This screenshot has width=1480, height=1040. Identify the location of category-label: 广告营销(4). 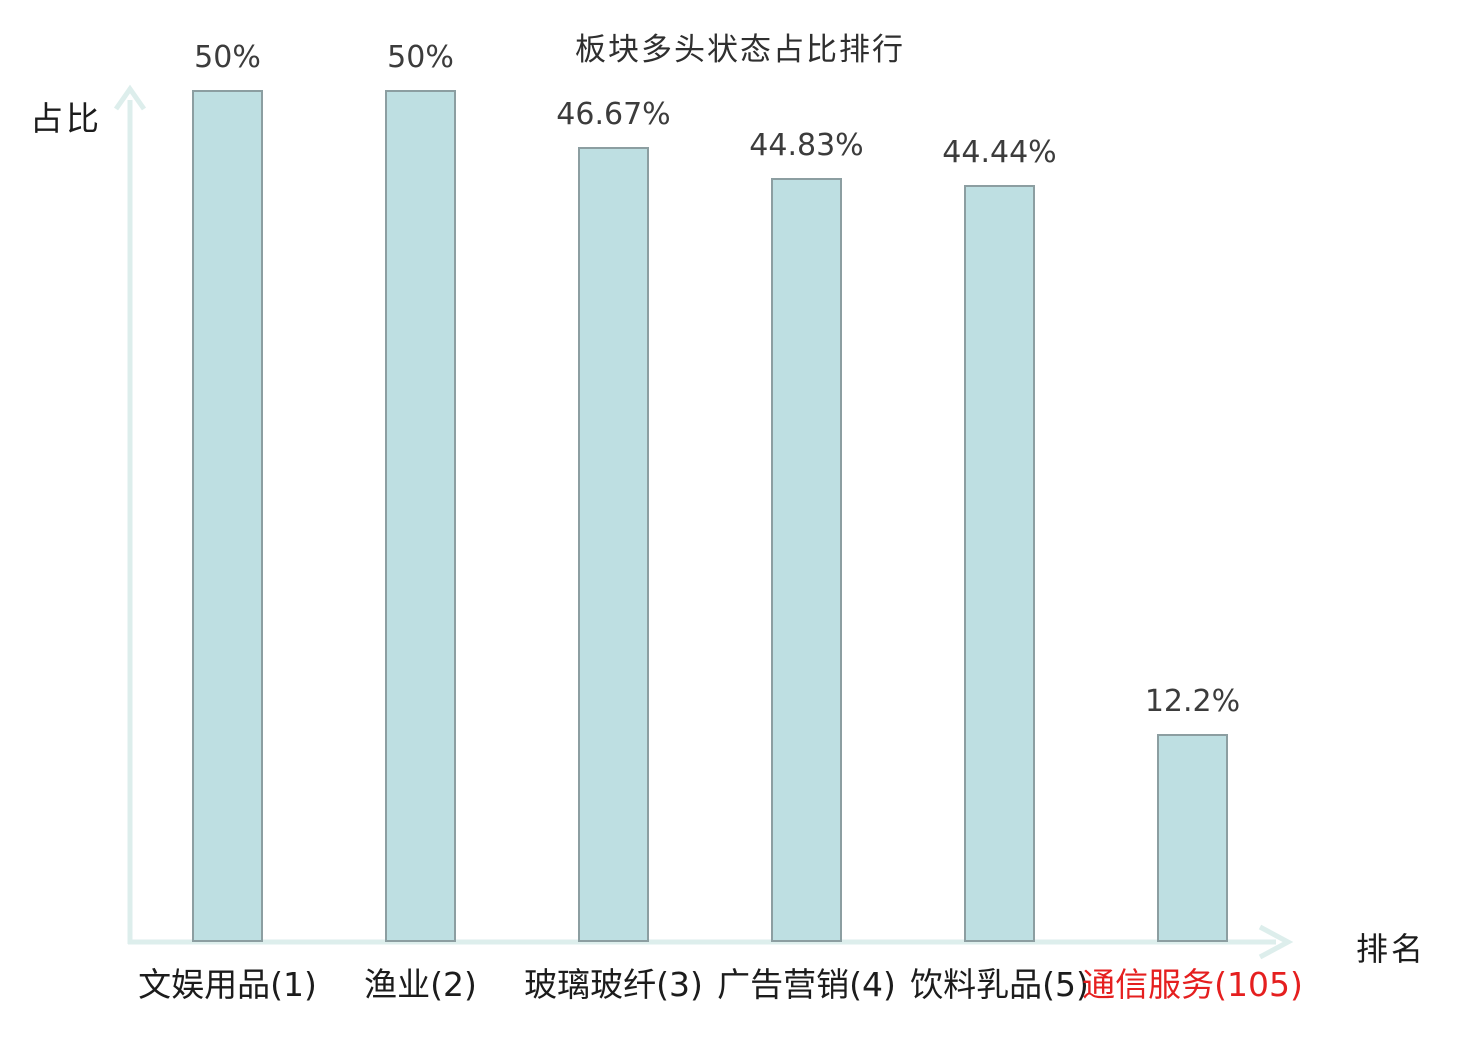
(806, 984).